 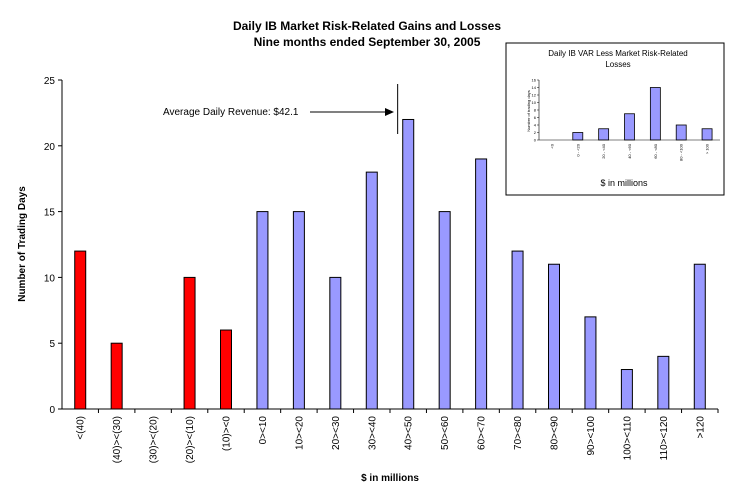 What do you see at coordinates (231, 112) in the screenshot?
I see `annotation-label: Average Daily Revenue: $42.1` at bounding box center [231, 112].